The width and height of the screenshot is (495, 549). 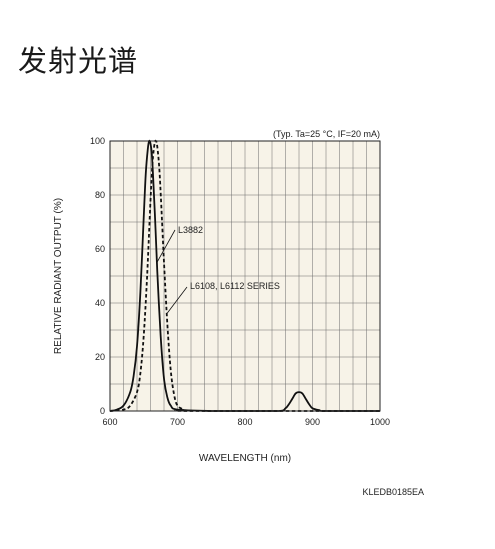 What do you see at coordinates (326, 134) in the screenshot?
I see `condition-note: (Typ. Ta=25 °C, IF=20 mA)` at bounding box center [326, 134].